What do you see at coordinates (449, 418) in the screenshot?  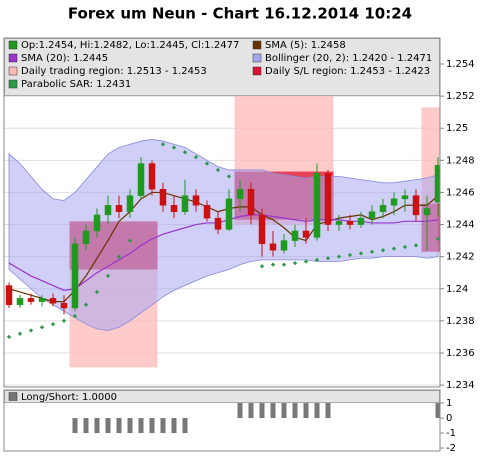 I see `y-tick-label: 0` at bounding box center [449, 418].